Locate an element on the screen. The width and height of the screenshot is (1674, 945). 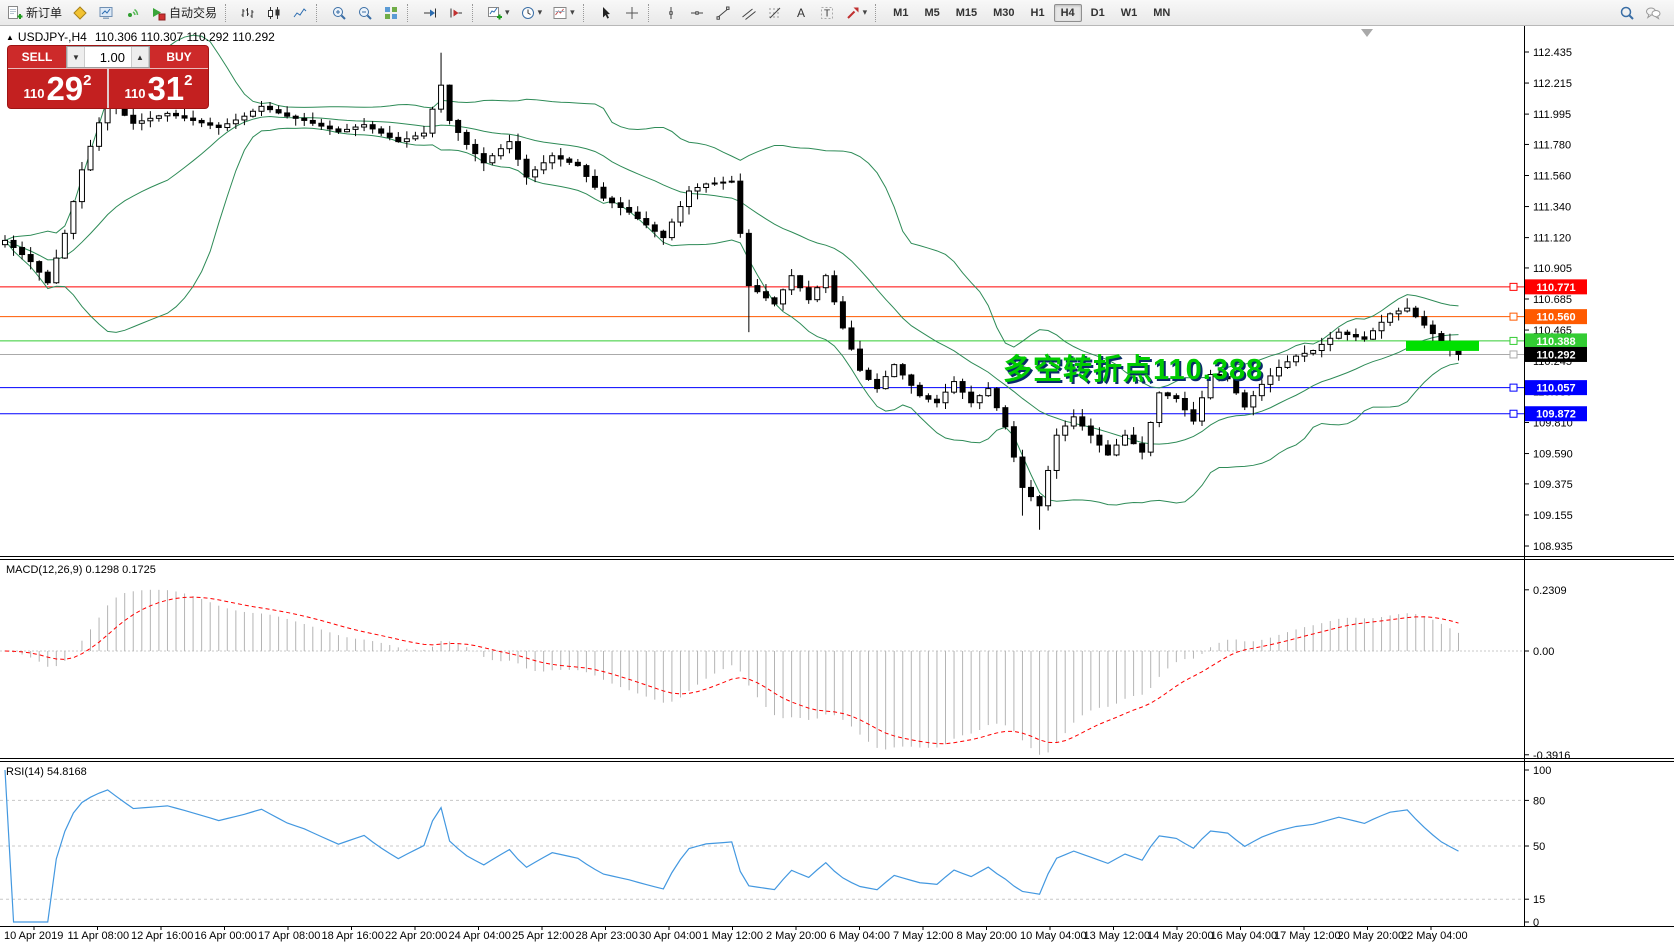
chart-shift-marker is located at coordinates (1367, 33).